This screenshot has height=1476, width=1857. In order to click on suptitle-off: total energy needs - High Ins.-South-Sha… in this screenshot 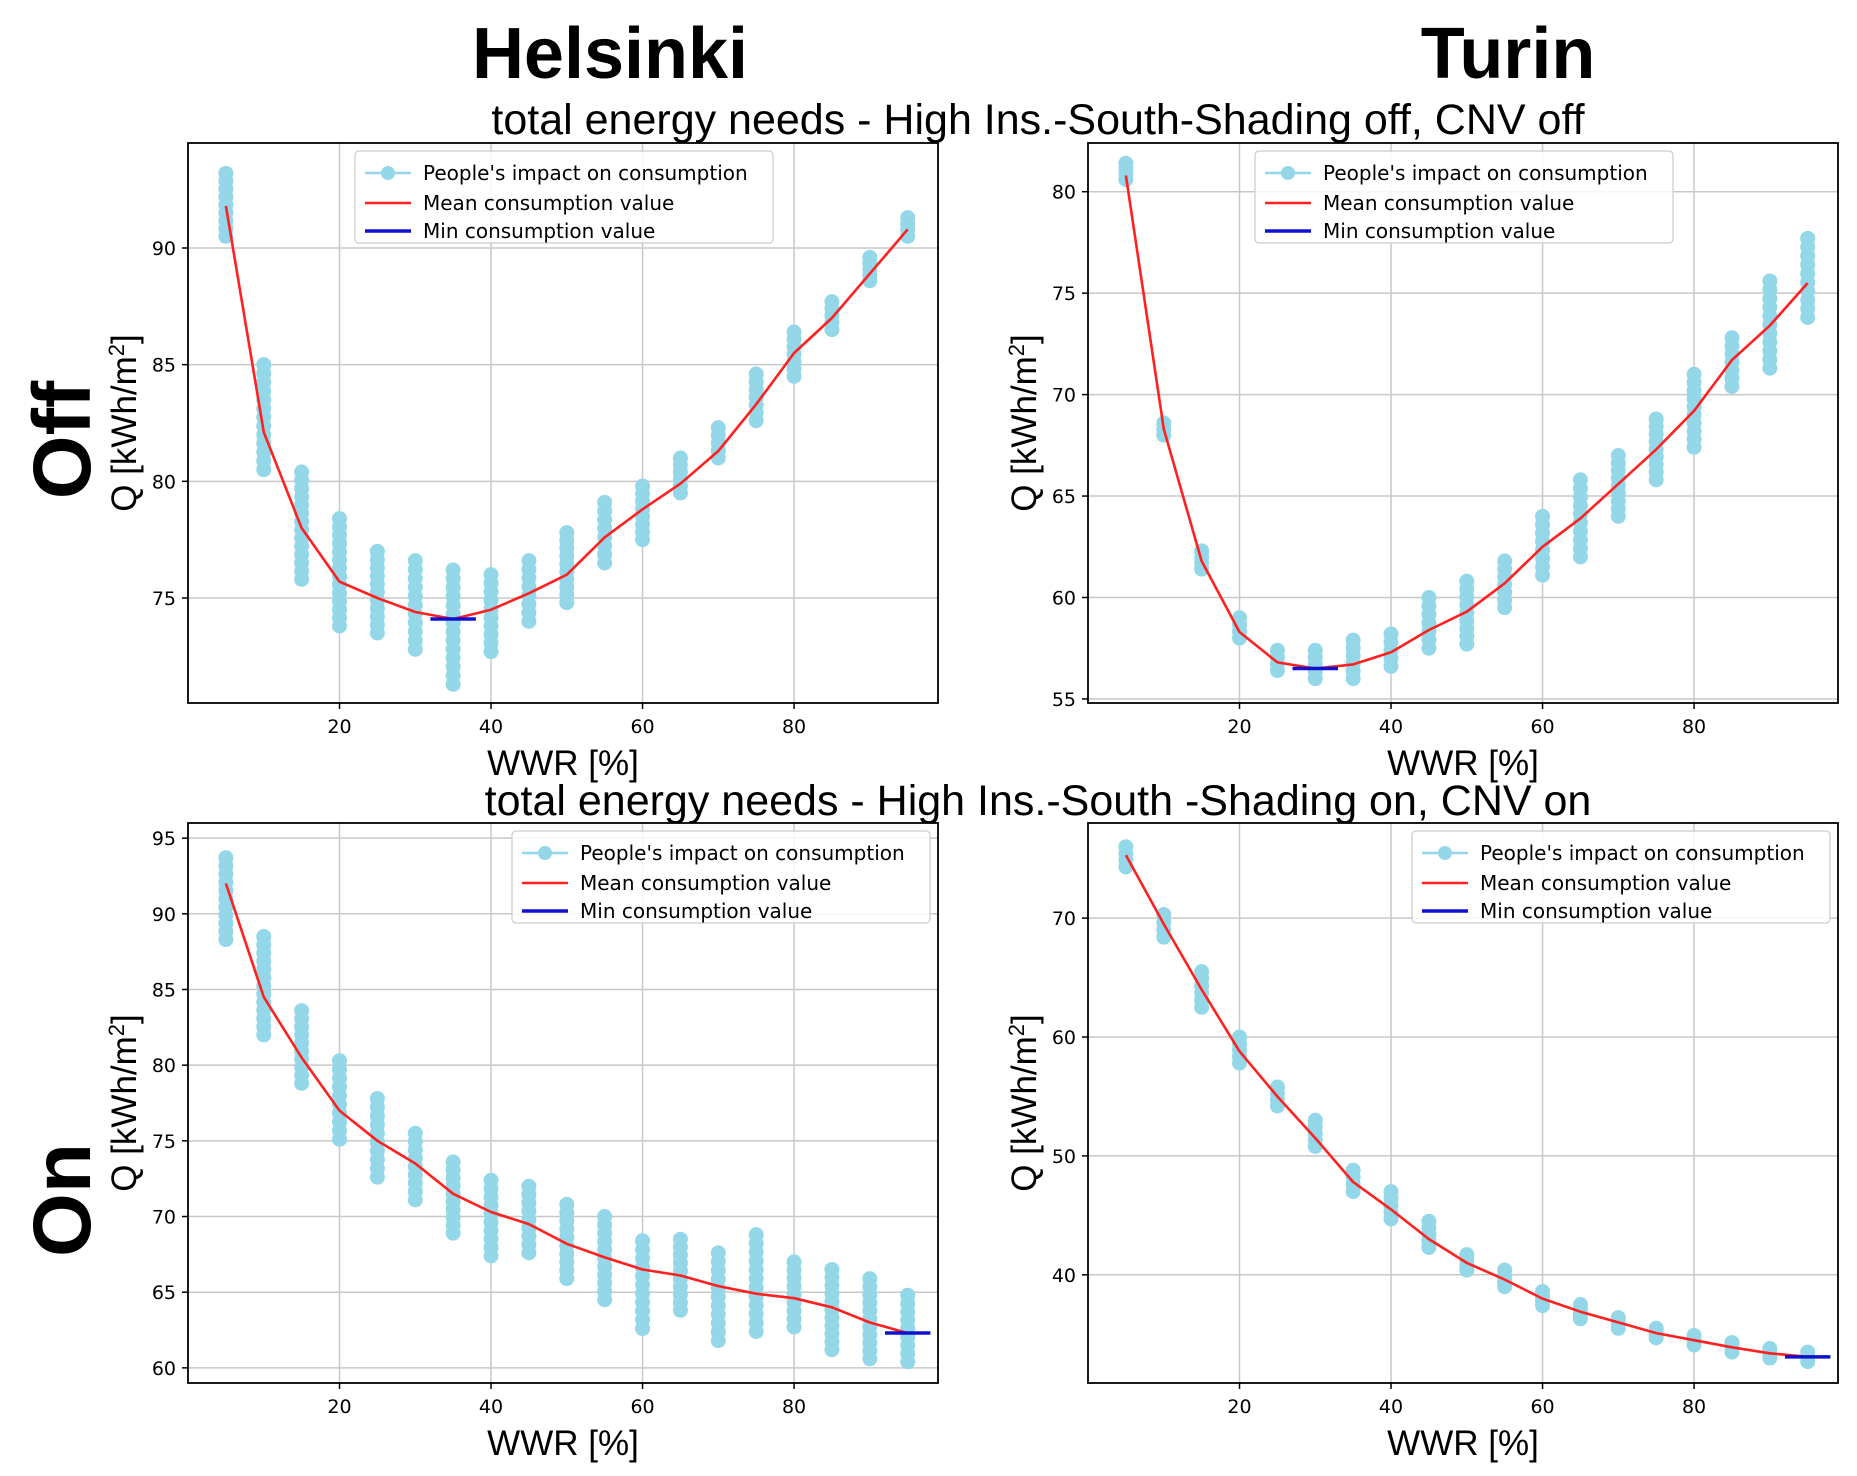, I will do `click(1038, 120)`.